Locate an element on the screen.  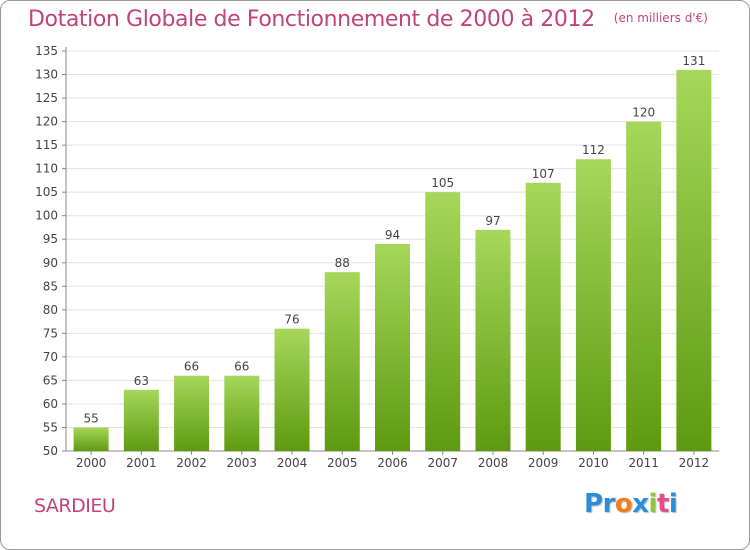
proxiti-logo: Proxiti is located at coordinates (631, 504).